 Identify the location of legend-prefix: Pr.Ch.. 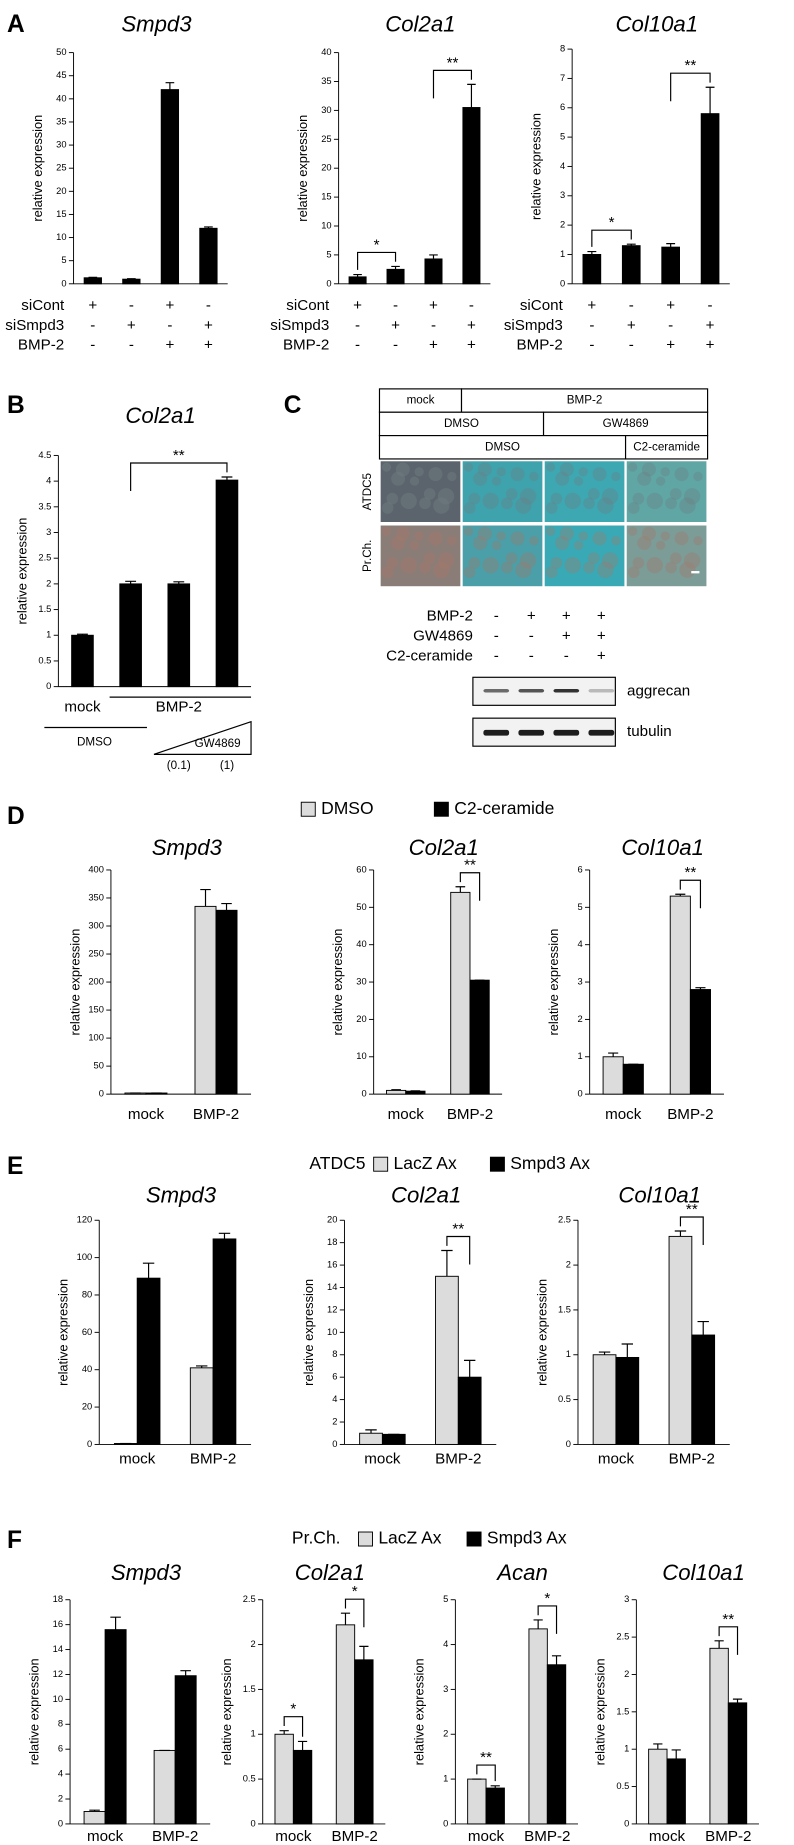
(316, 1538).